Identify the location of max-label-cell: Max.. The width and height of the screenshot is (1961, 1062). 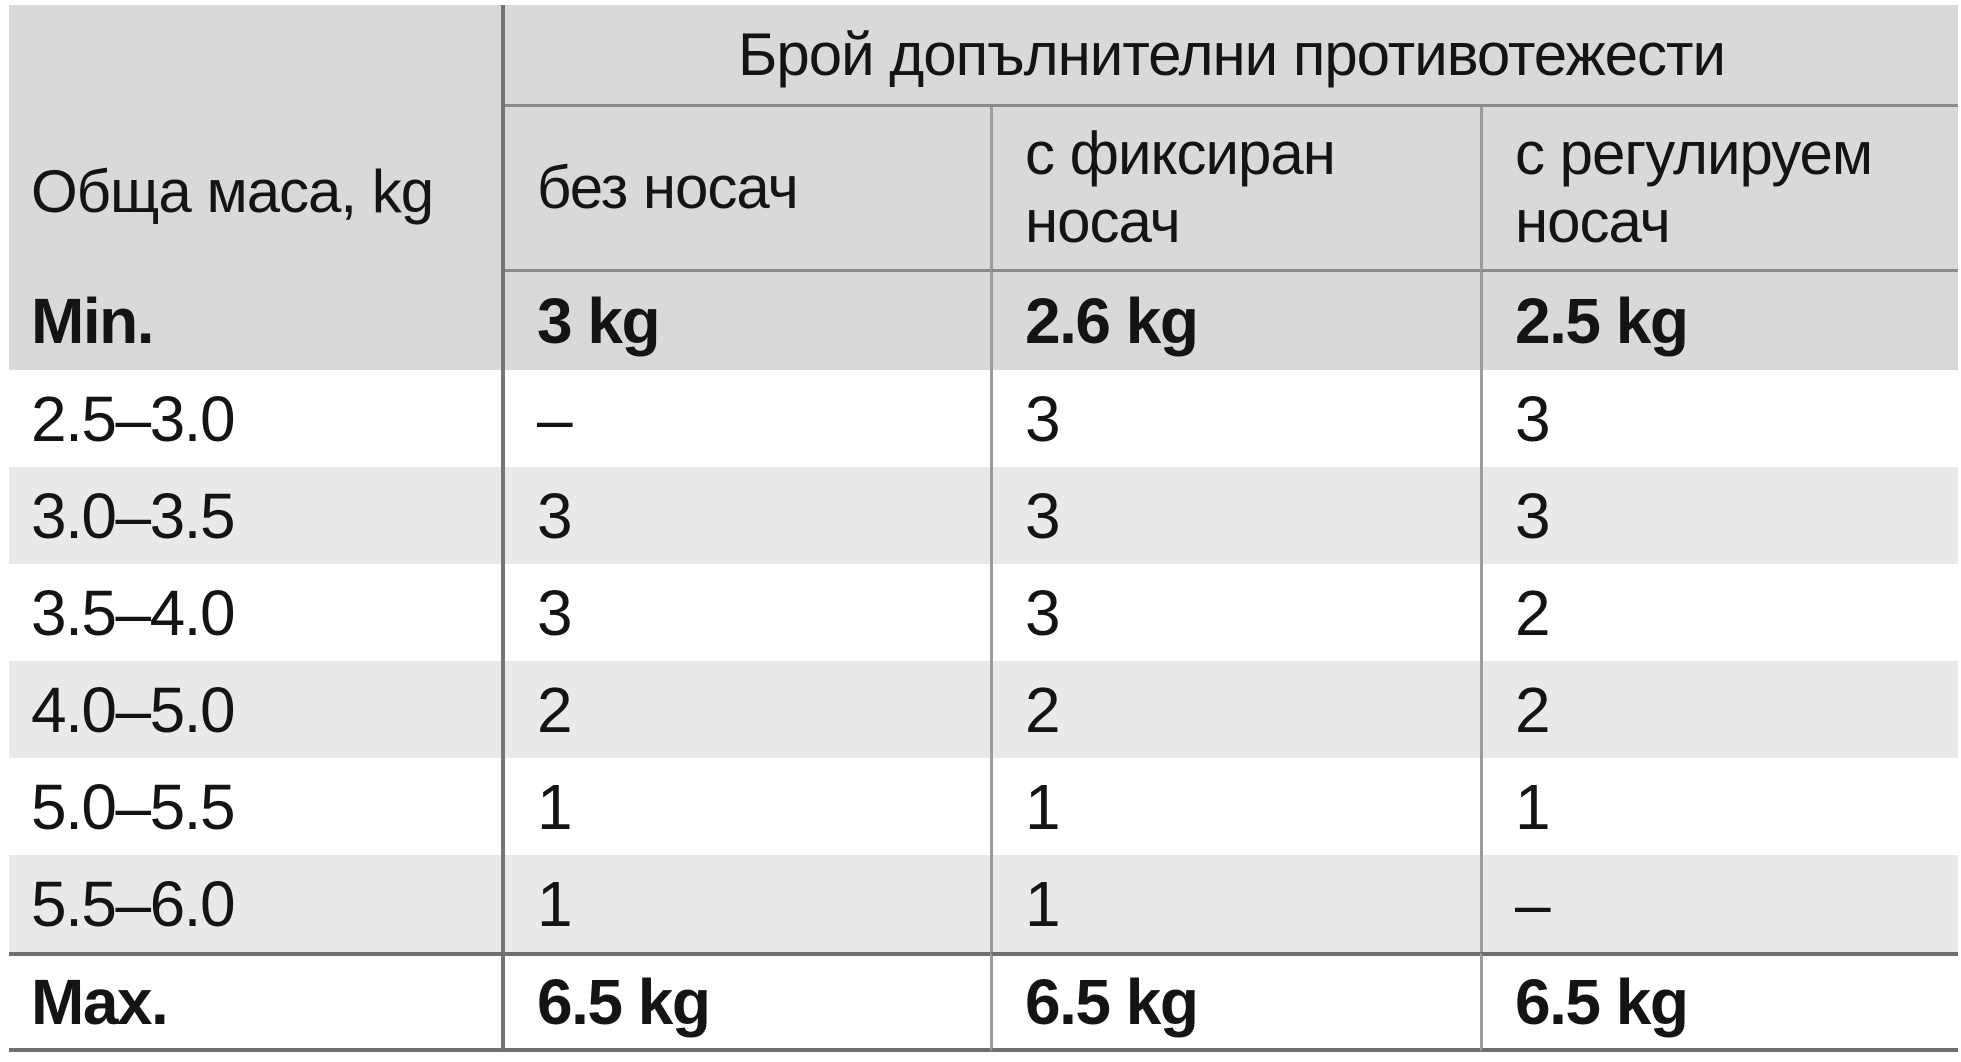
(257, 1002).